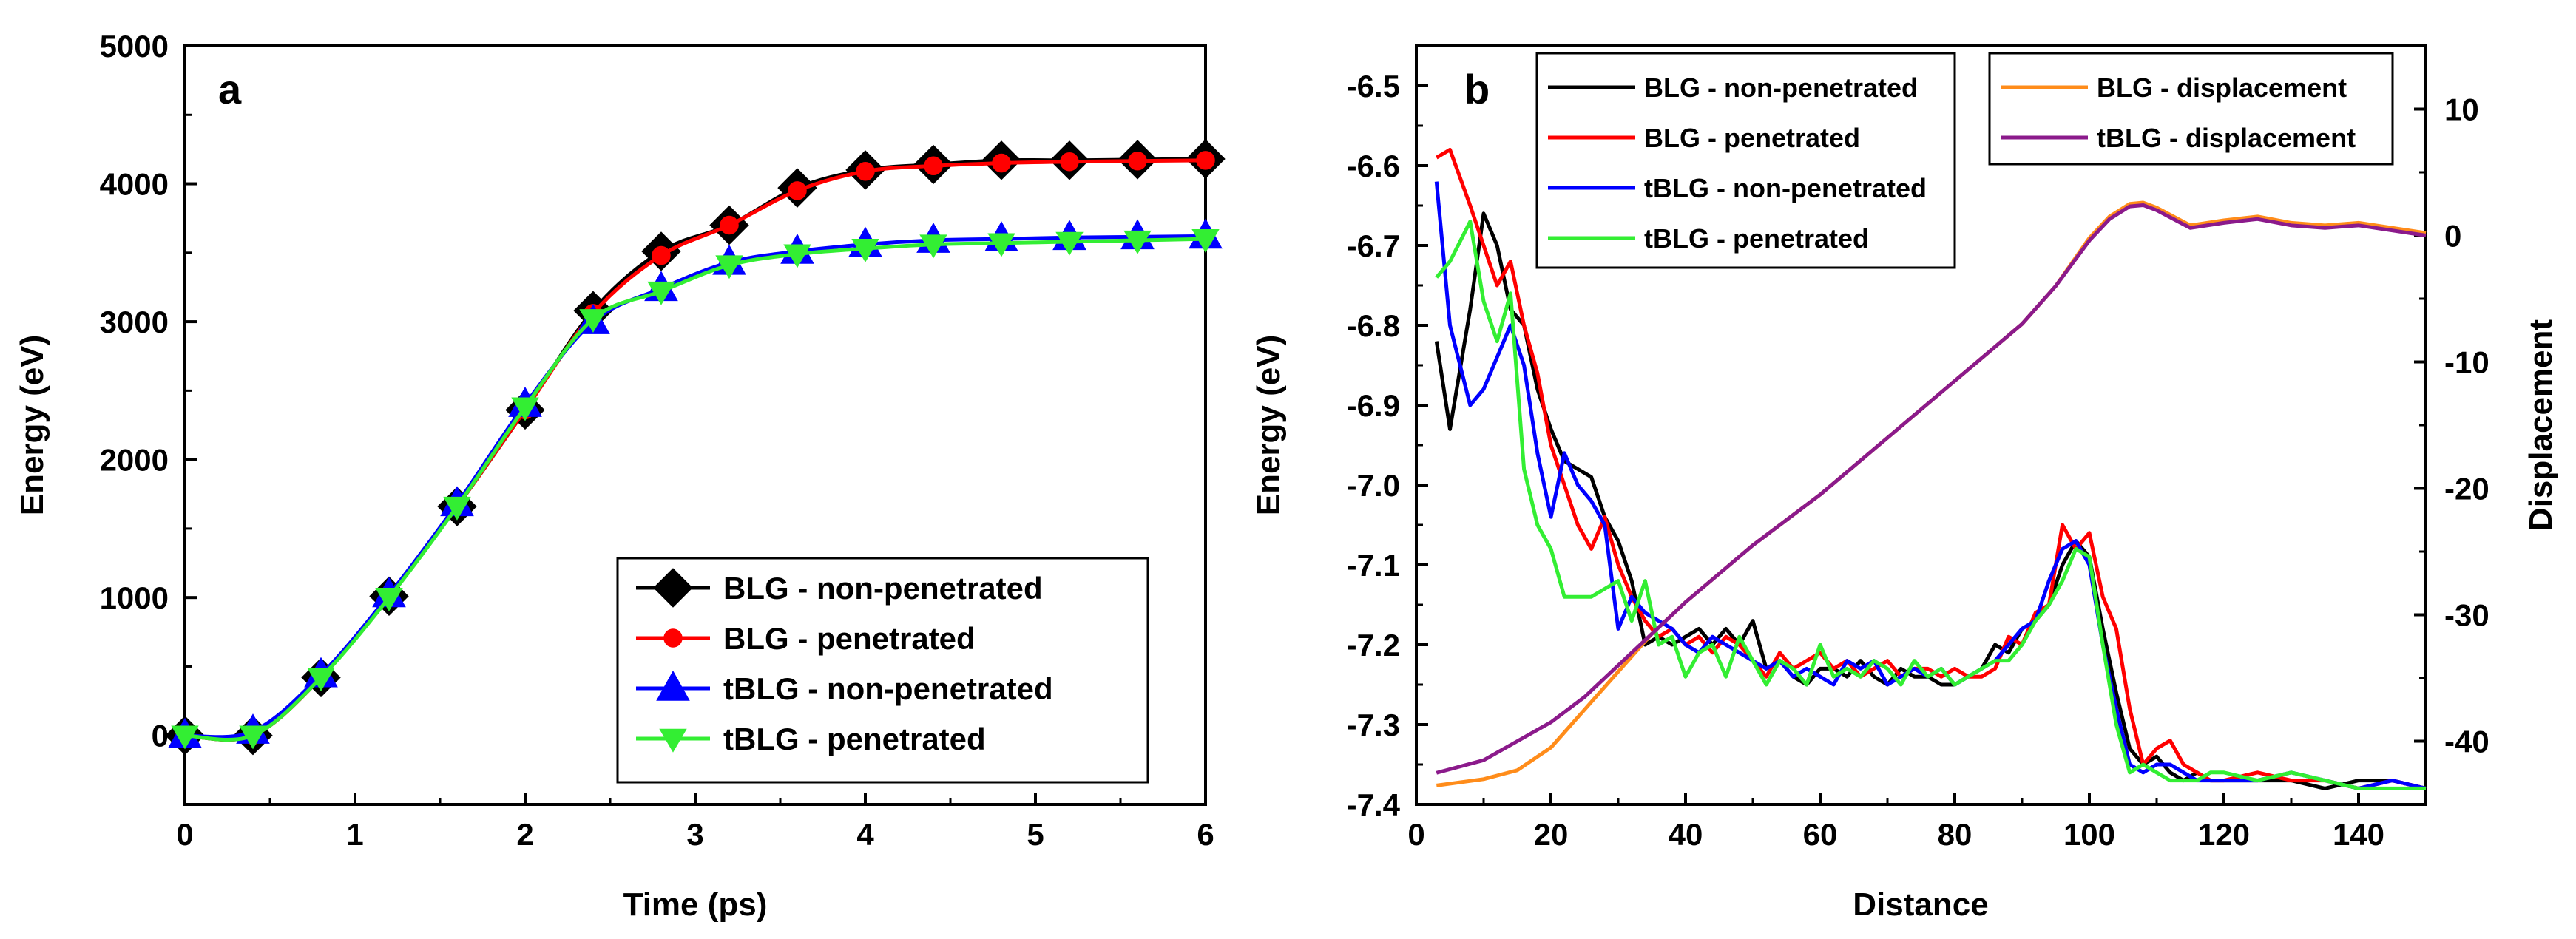  I want to click on panel-b-xlabel: Distance, so click(1920, 905).